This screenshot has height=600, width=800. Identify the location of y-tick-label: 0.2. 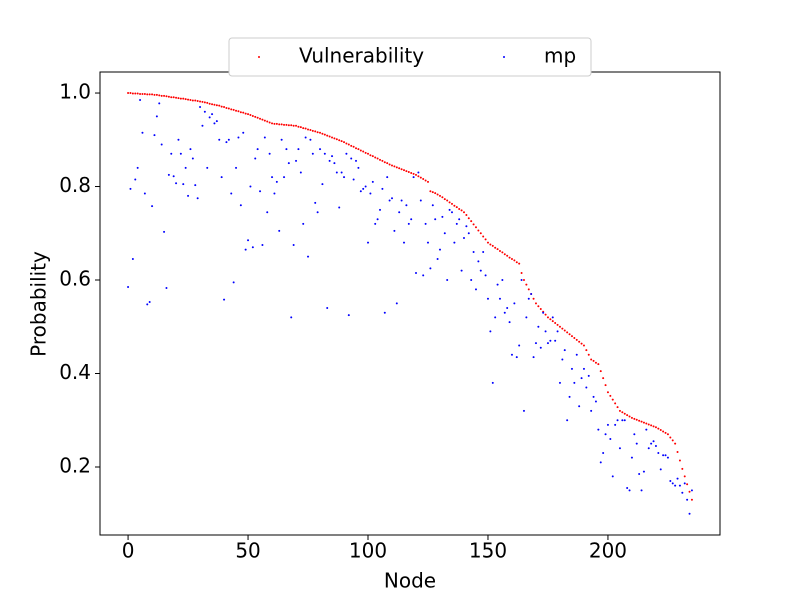
(75, 465).